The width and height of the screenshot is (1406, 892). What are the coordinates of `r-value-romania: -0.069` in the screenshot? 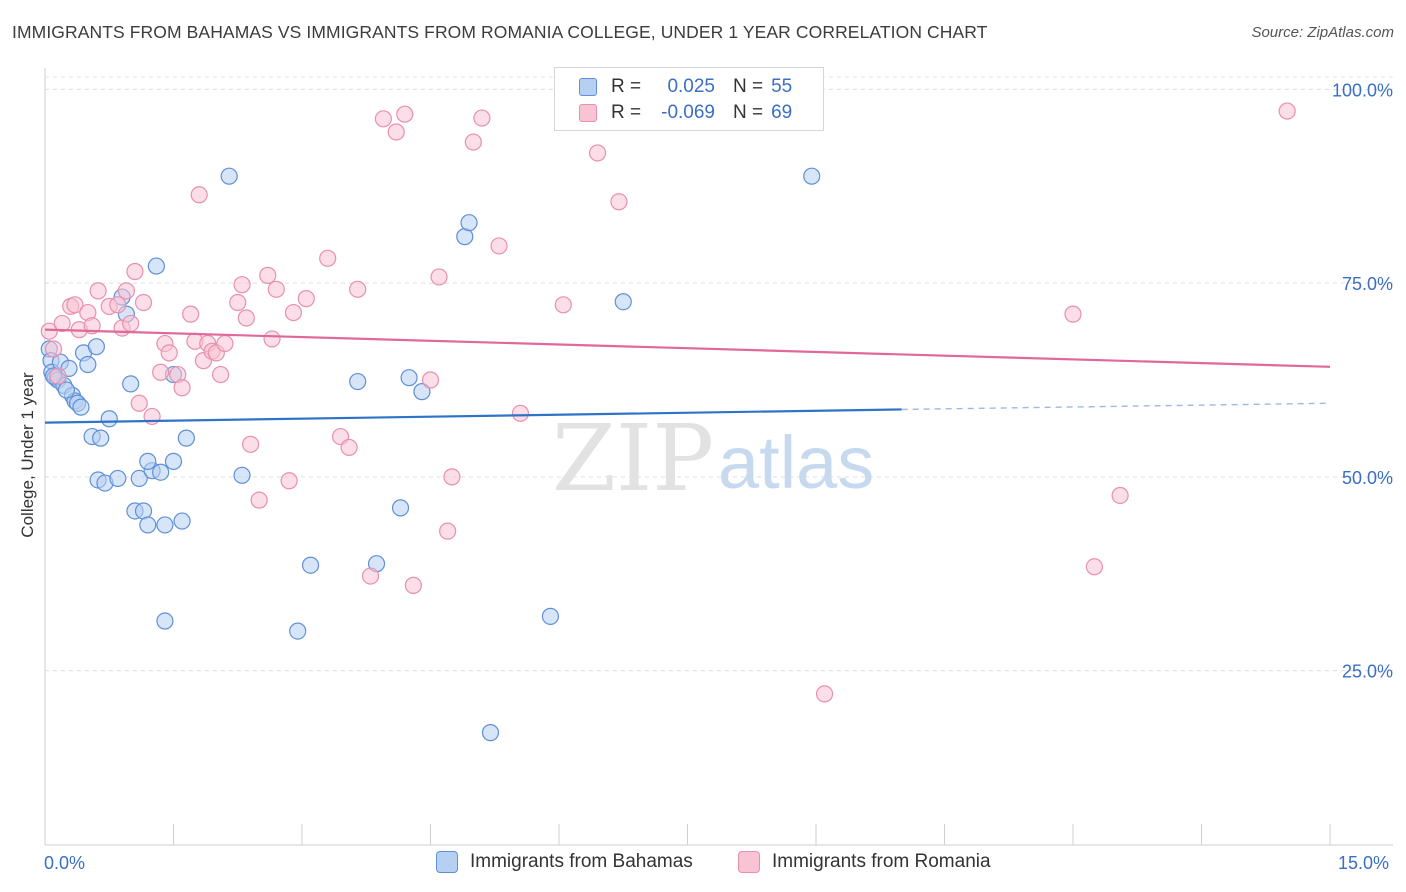 It's located at (688, 112).